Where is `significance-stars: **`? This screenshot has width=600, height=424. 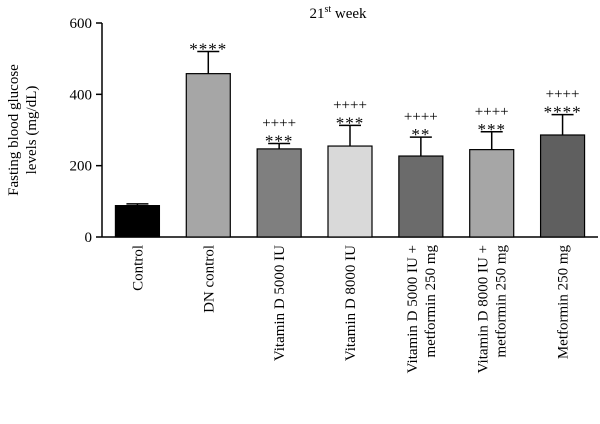
significance-stars: ** is located at coordinates (420, 134).